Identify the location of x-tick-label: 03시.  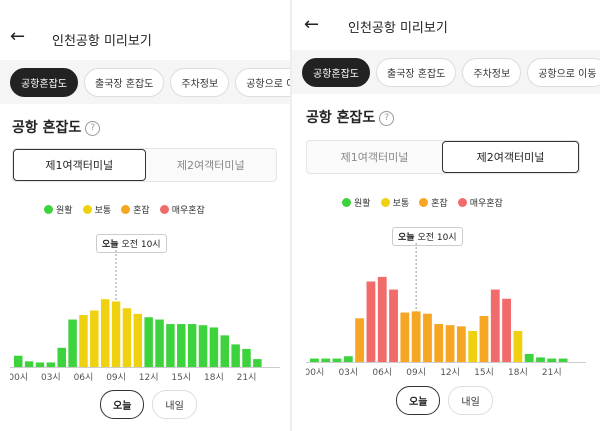
(51, 377).